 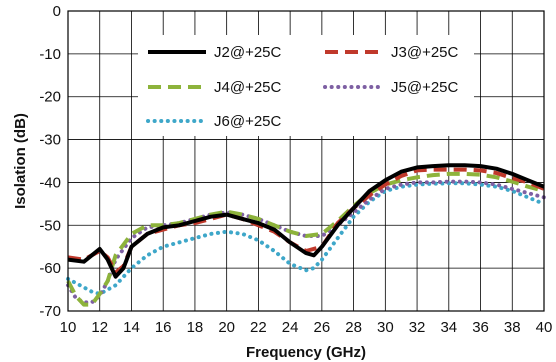 I want to click on legend-label-j2-25c: J2@+25C, so click(x=248, y=52).